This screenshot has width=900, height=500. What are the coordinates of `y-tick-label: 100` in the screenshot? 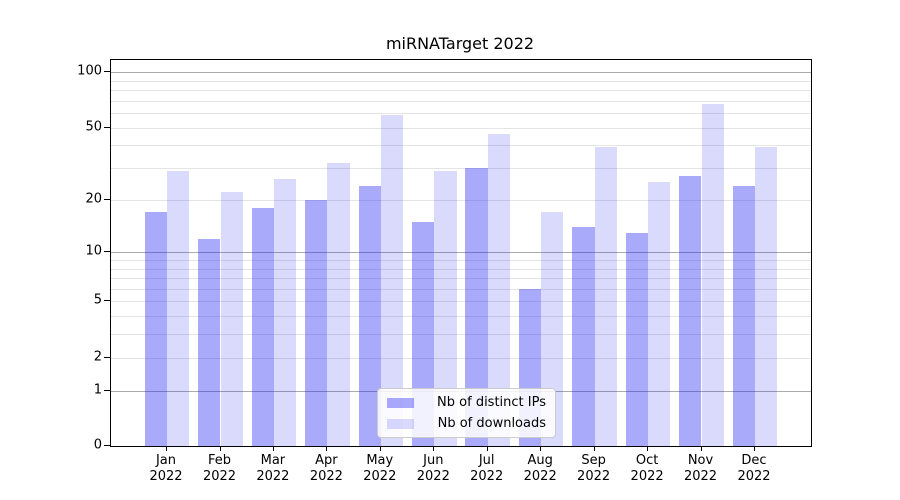 It's located at (89, 71).